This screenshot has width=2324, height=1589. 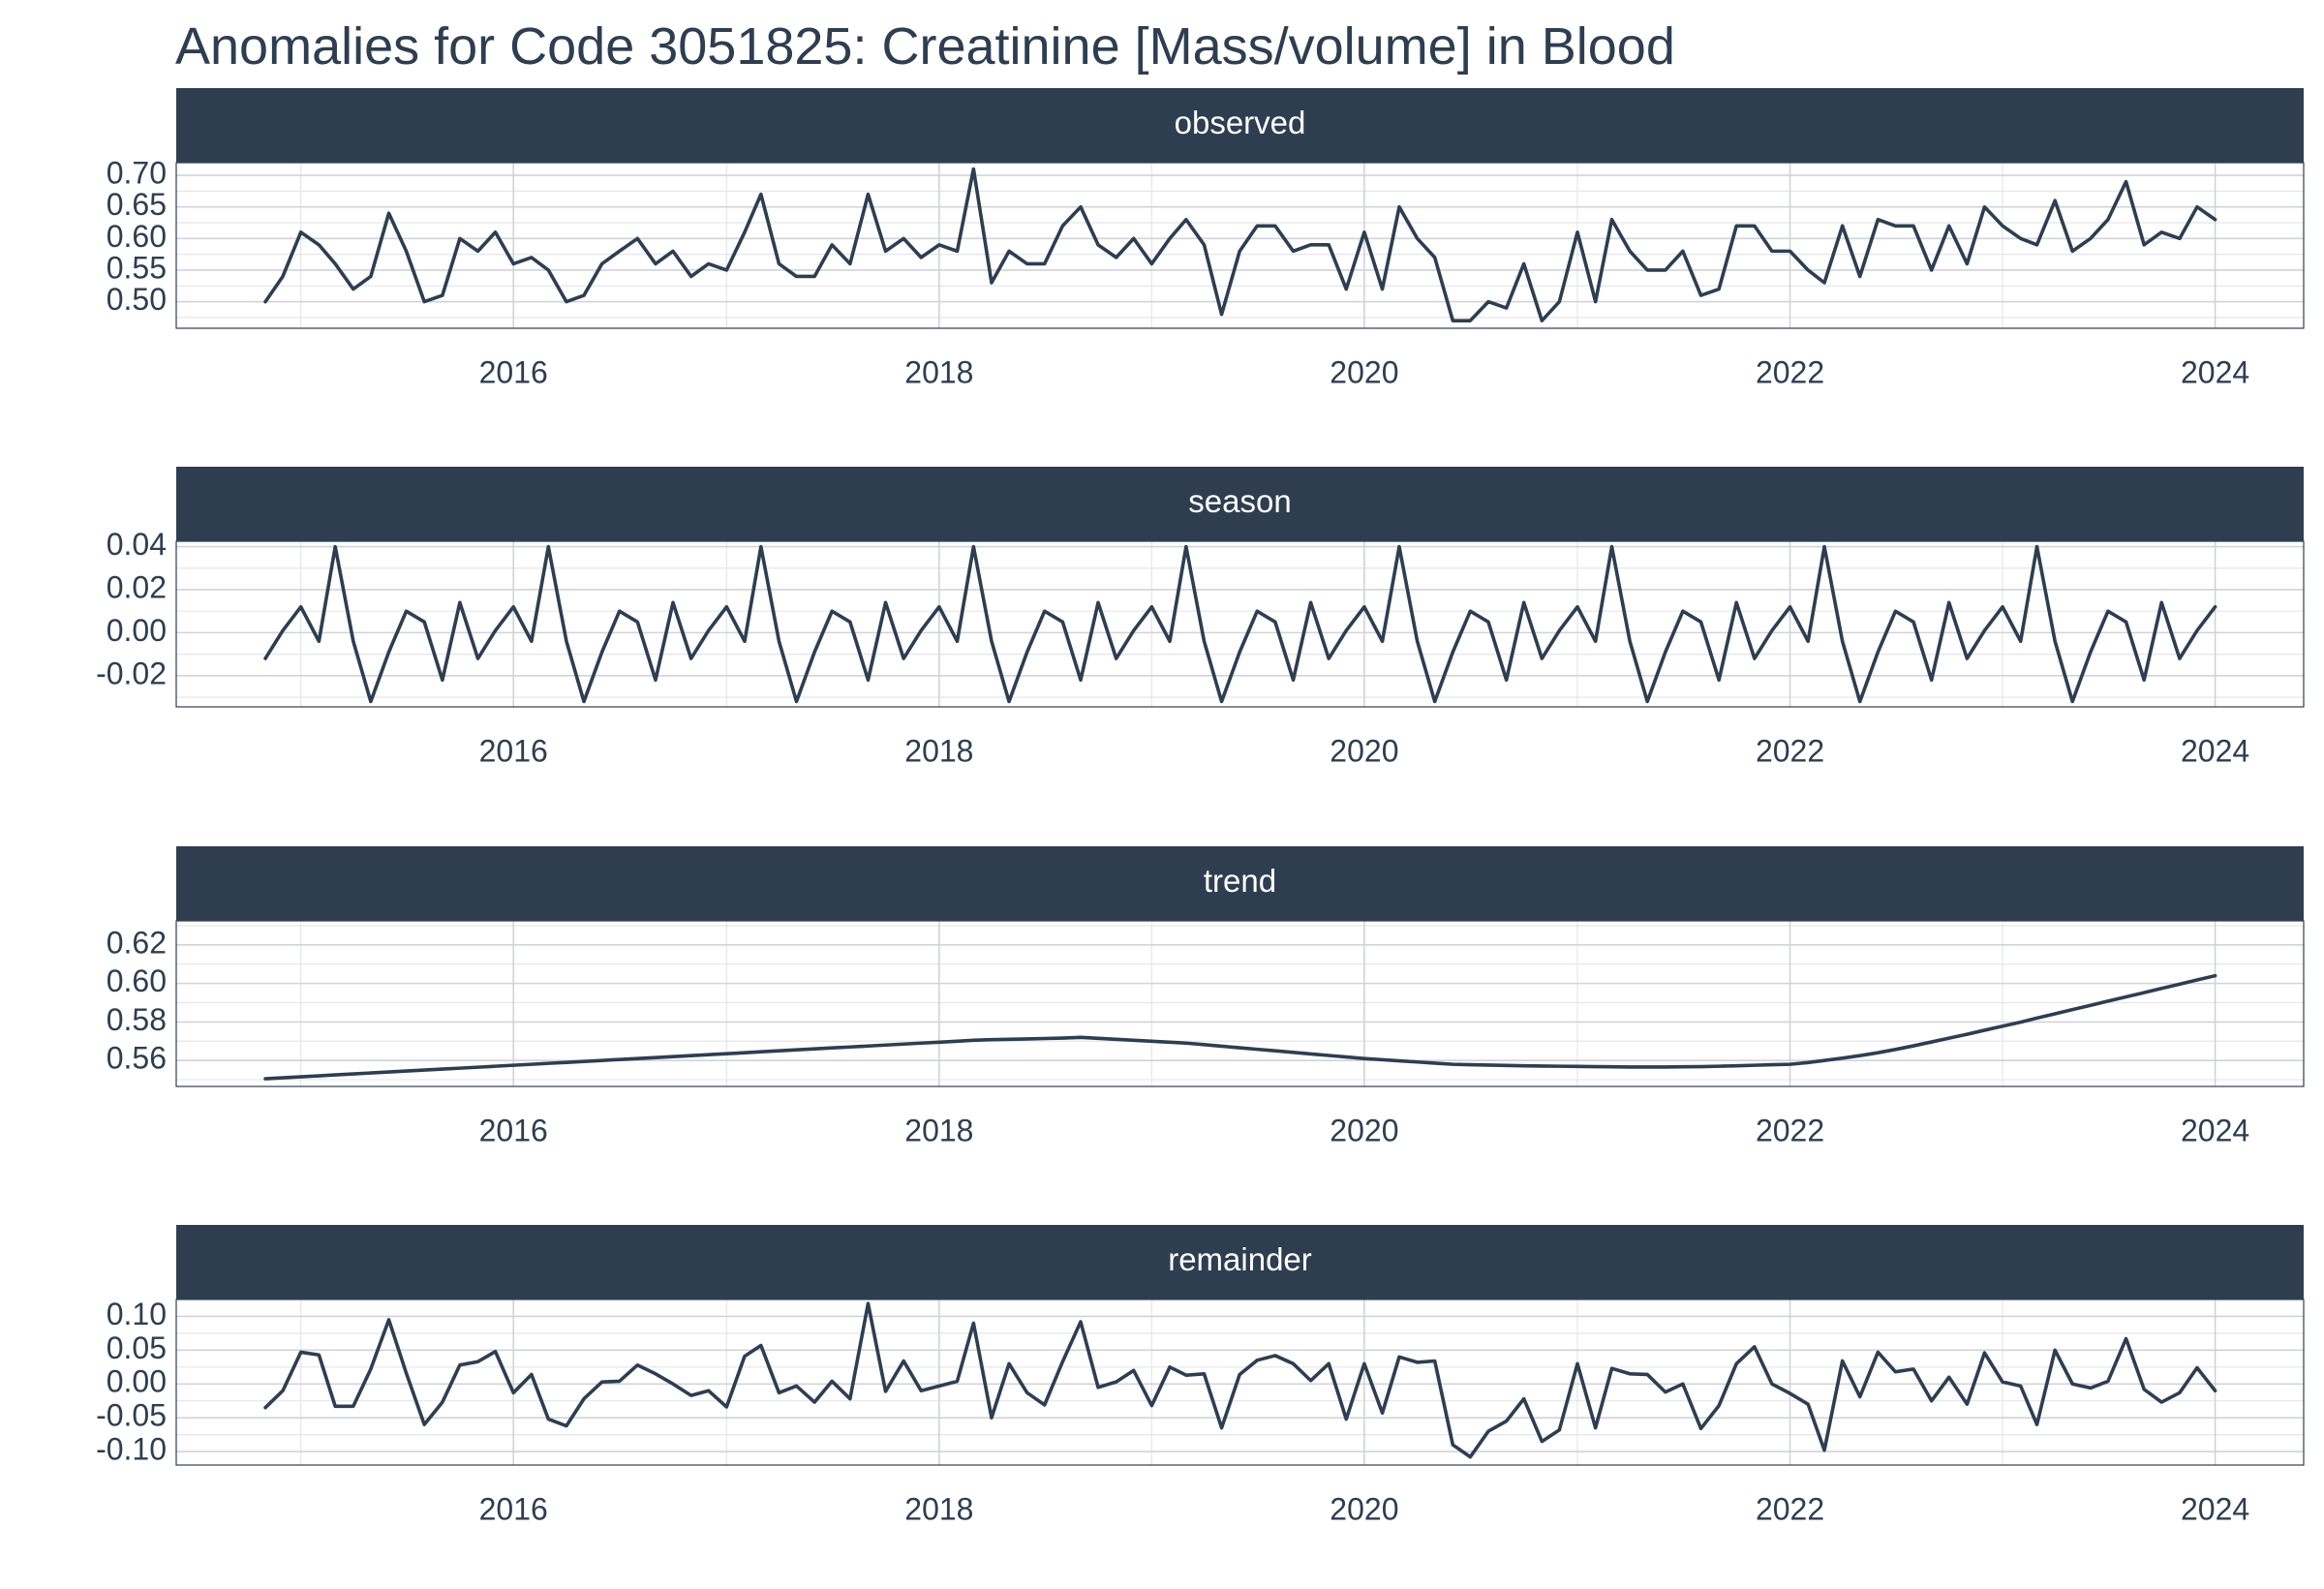 What do you see at coordinates (137, 267) in the screenshot?
I see `y-tick-label: 0.55` at bounding box center [137, 267].